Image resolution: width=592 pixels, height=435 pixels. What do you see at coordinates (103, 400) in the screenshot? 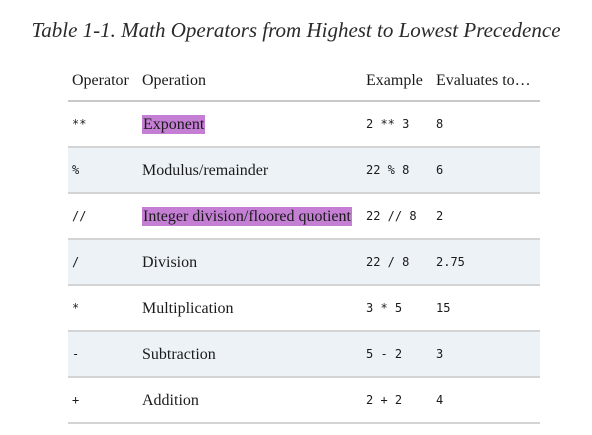
I see `operator-cell: +` at bounding box center [103, 400].